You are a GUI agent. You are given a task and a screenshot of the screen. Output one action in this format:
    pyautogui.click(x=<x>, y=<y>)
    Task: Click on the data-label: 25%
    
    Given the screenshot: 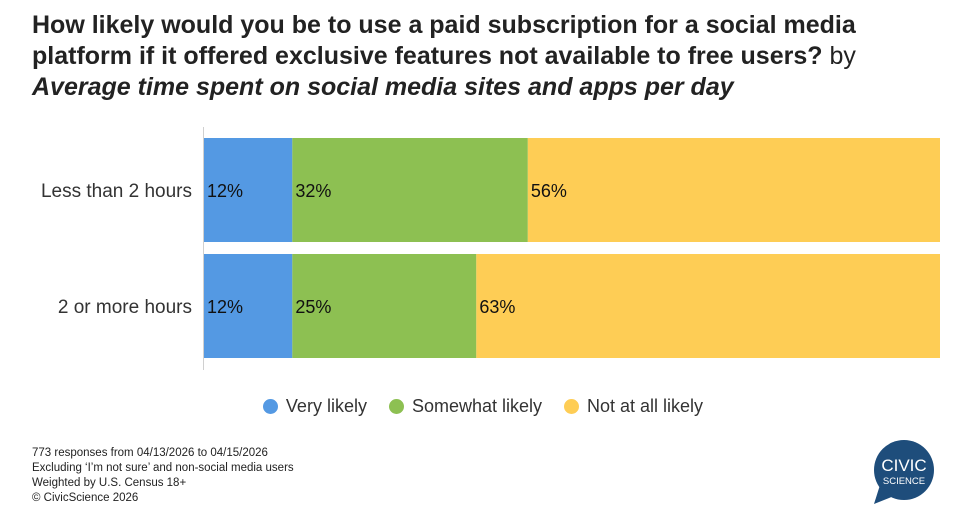 What is the action you would take?
    pyautogui.click(x=313, y=307)
    